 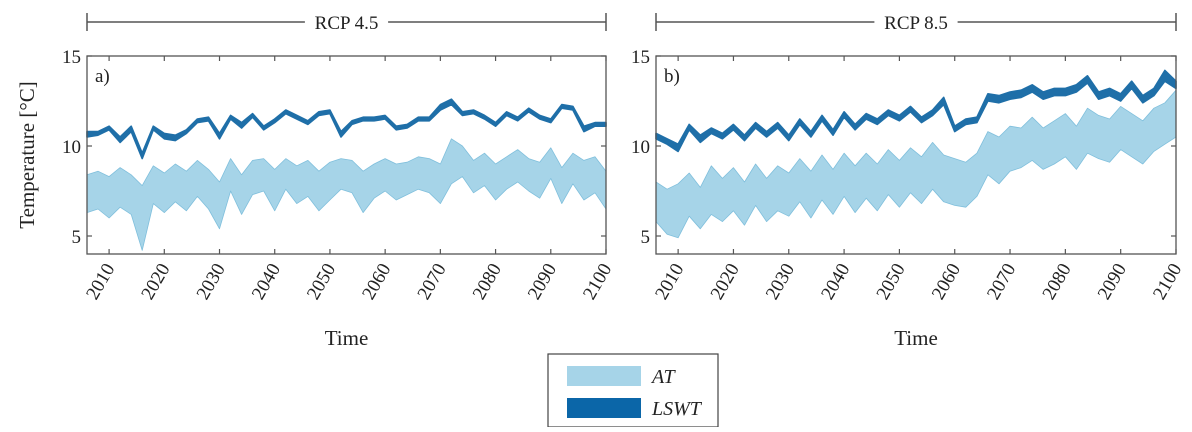 What do you see at coordinates (604, 376) in the screenshot?
I see `legend-swatch-at` at bounding box center [604, 376].